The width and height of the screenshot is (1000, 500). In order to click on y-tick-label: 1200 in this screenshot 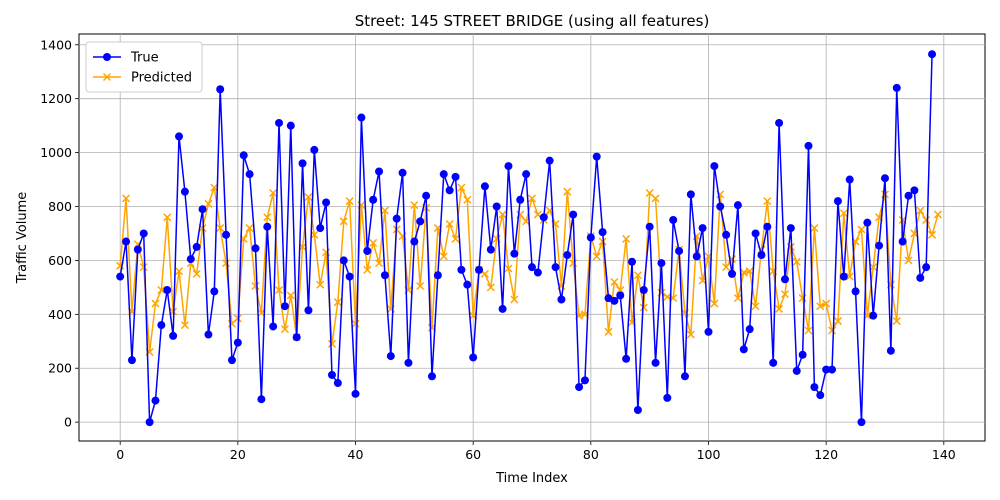, I will do `click(56, 98)`.